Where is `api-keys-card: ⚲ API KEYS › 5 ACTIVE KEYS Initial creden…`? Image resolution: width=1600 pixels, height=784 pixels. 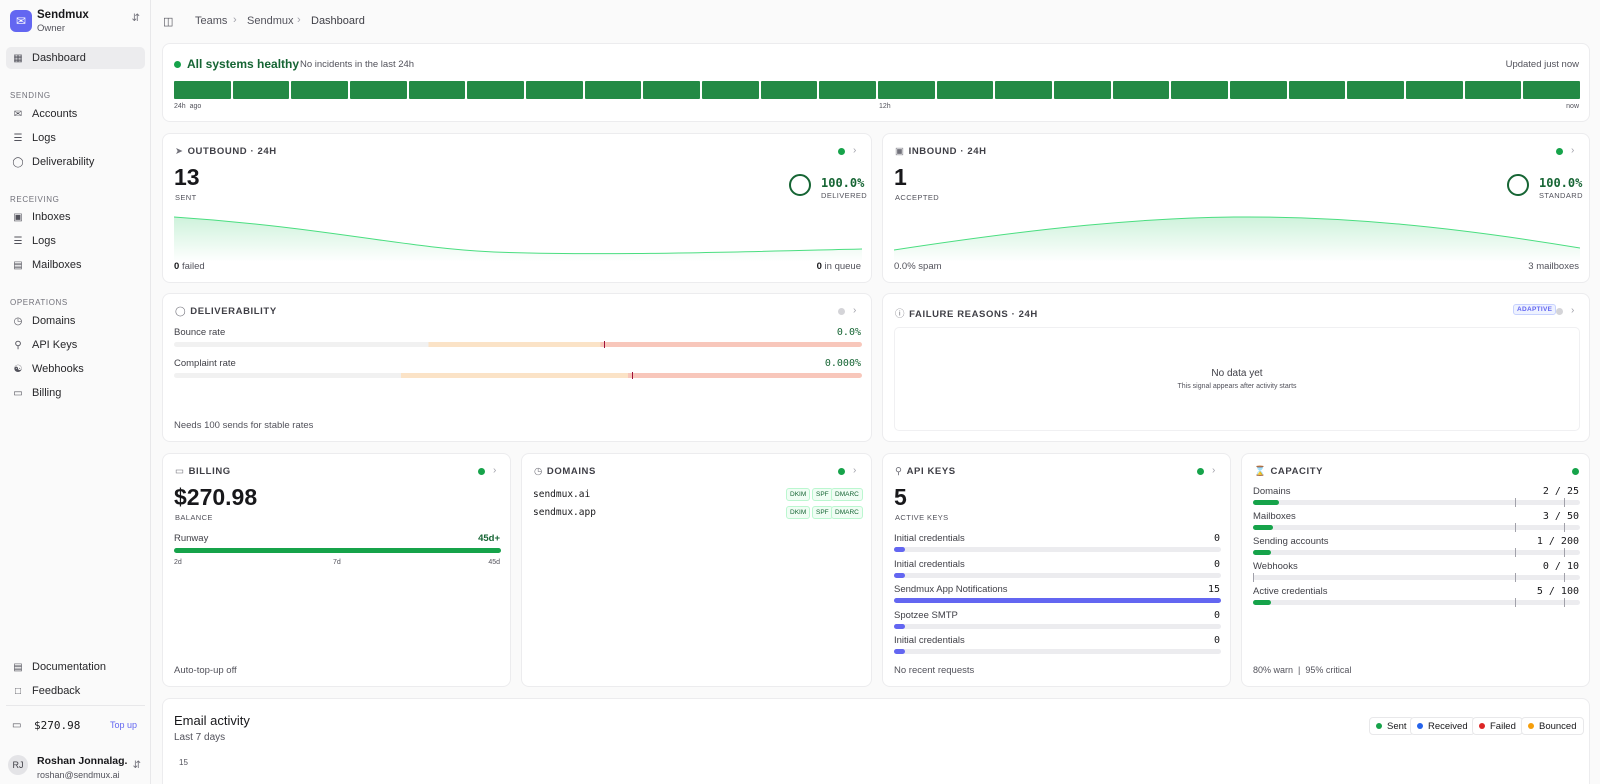
api-keys-card: ⚲ API KEYS › 5 ACTIVE KEYS Initial creden… is located at coordinates (1056, 570).